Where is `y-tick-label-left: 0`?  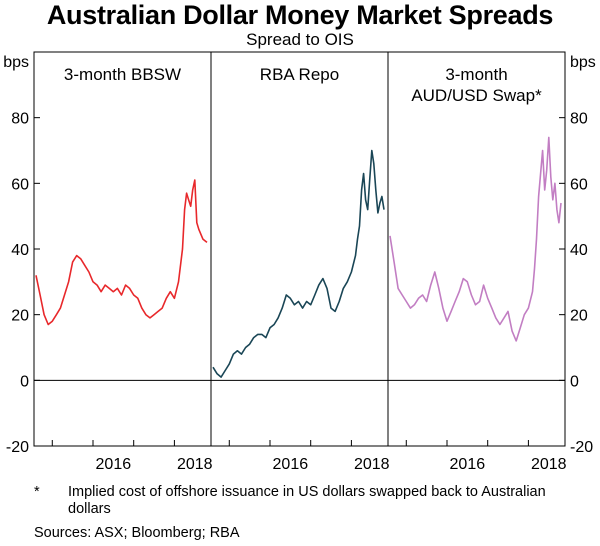
y-tick-label-left: 0 is located at coordinates (24, 381).